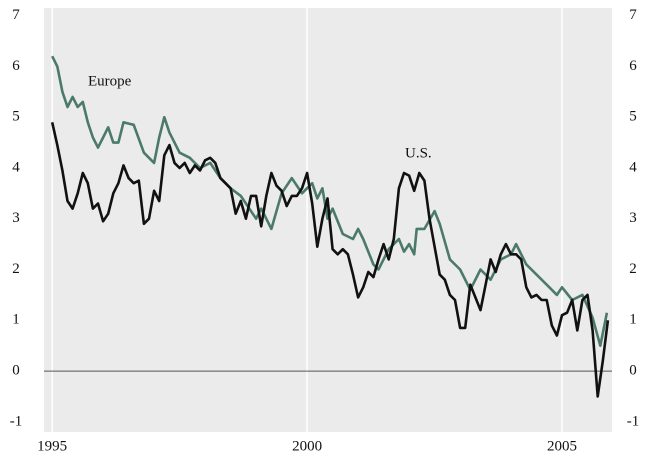  Describe the element at coordinates (16, 320) in the screenshot. I see `y-tick-label: 1` at that location.